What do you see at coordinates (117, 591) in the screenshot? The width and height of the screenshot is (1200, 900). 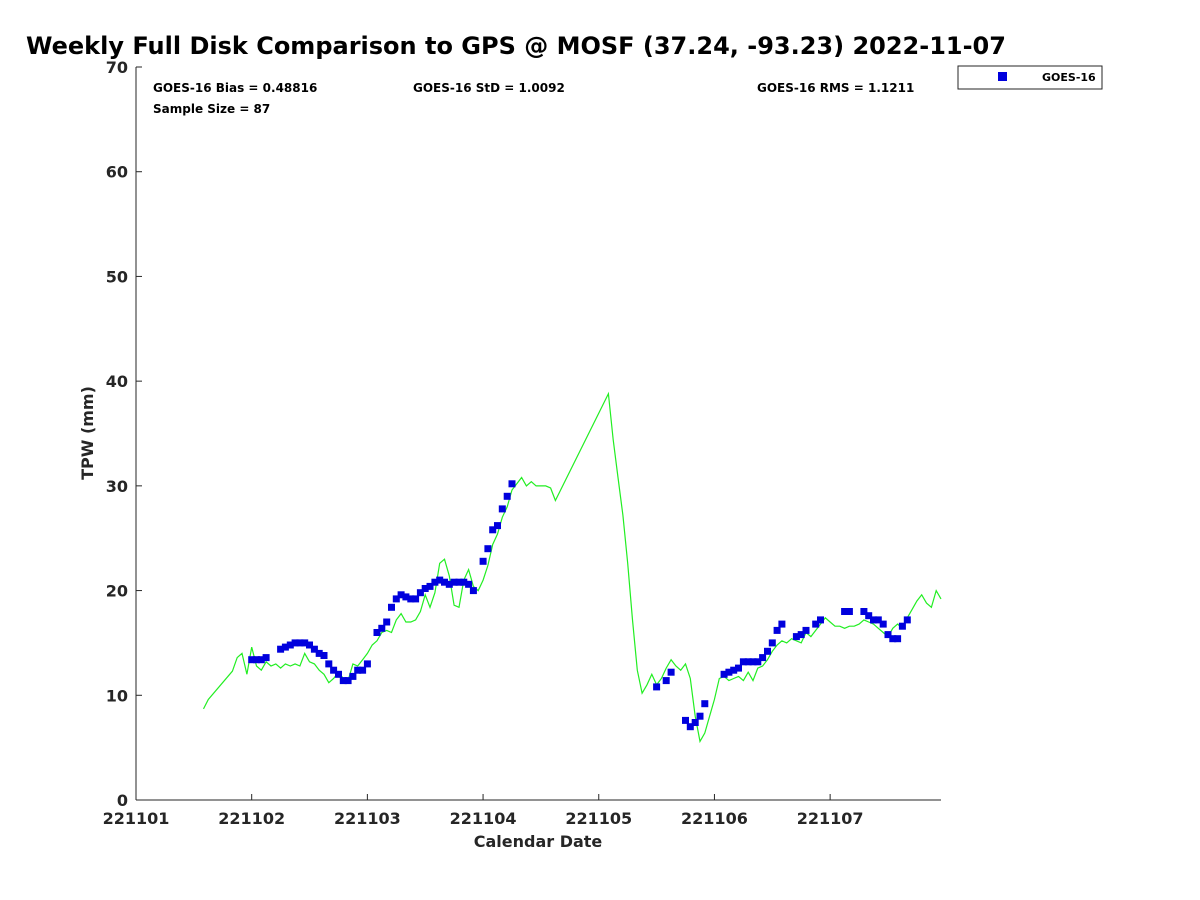 I see `y-tick-label: 20` at bounding box center [117, 591].